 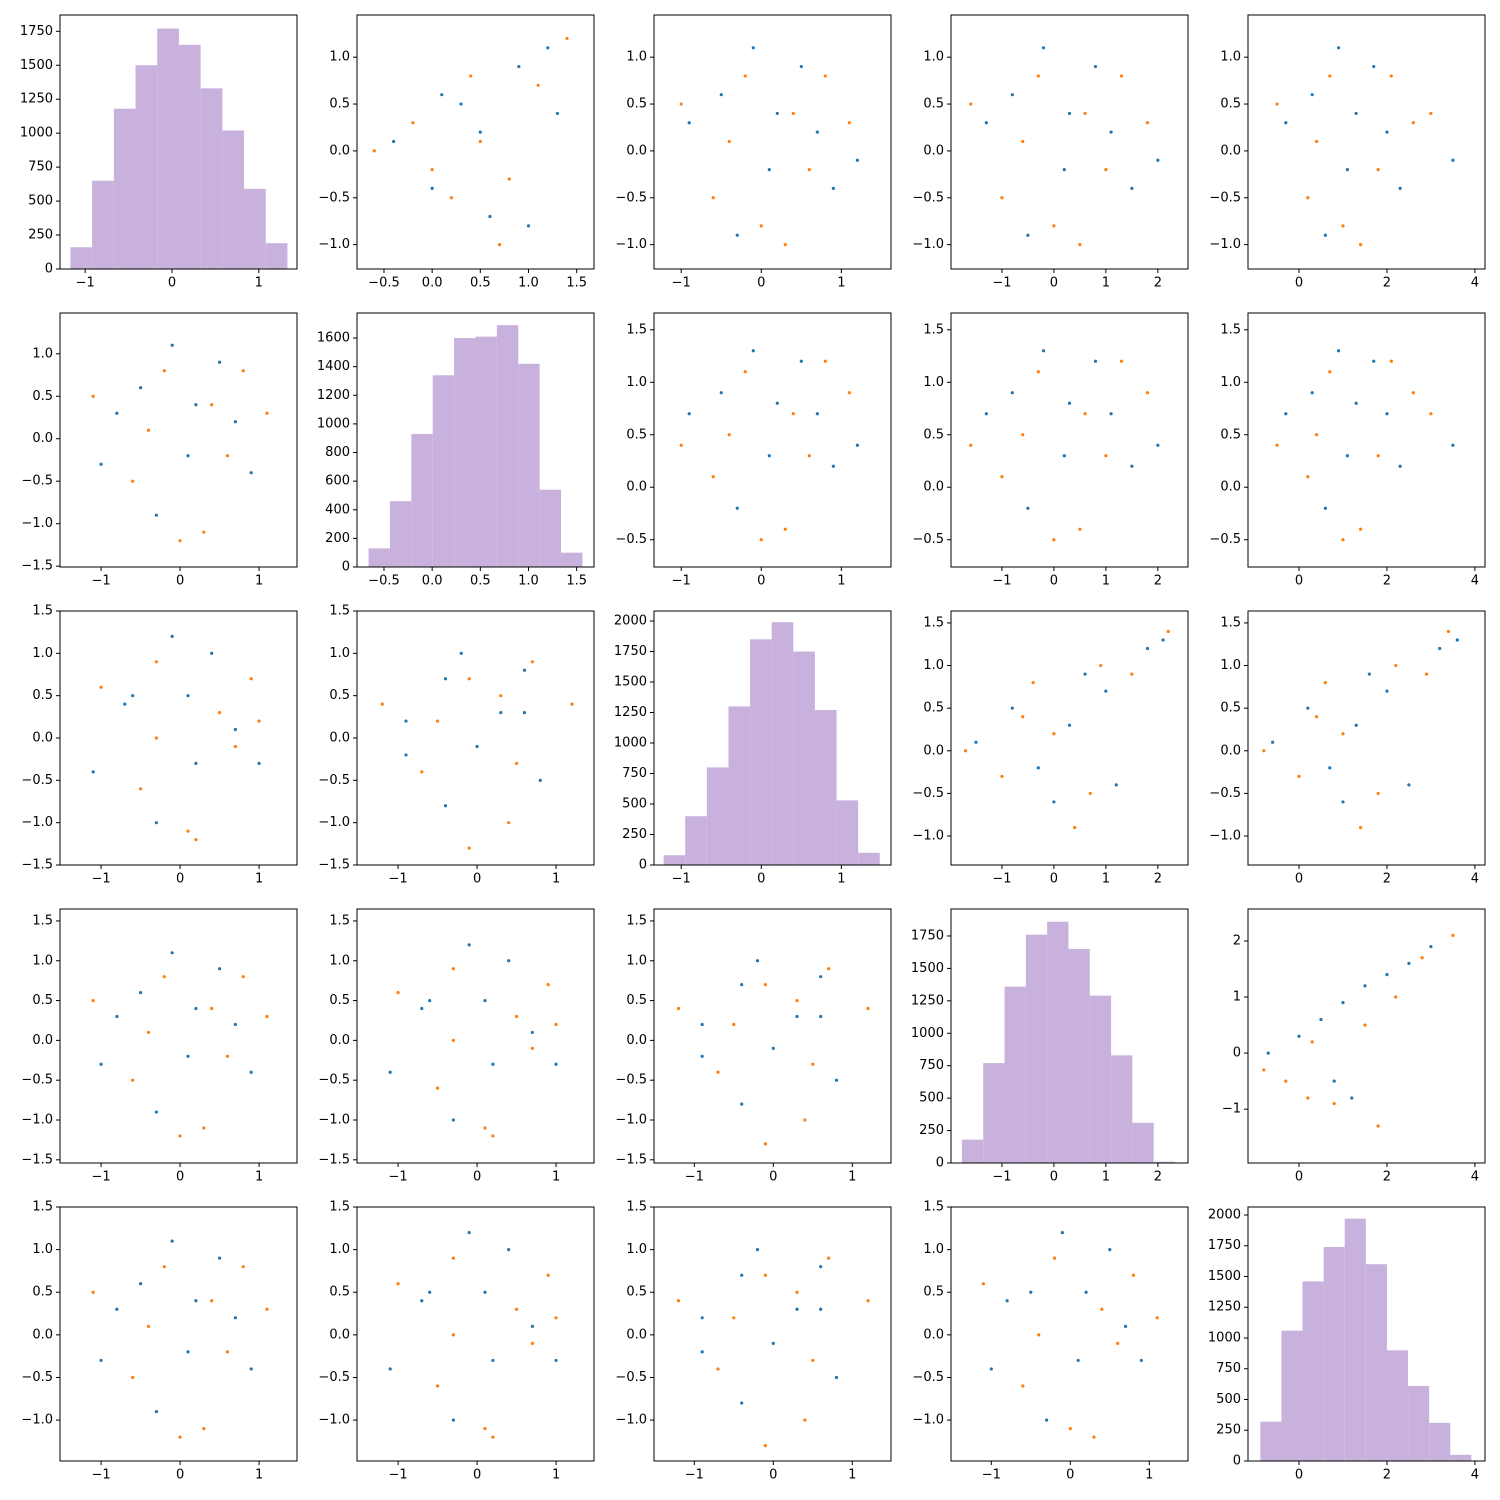 I want to click on y-tick-label: 1.0, so click(x=339, y=960).